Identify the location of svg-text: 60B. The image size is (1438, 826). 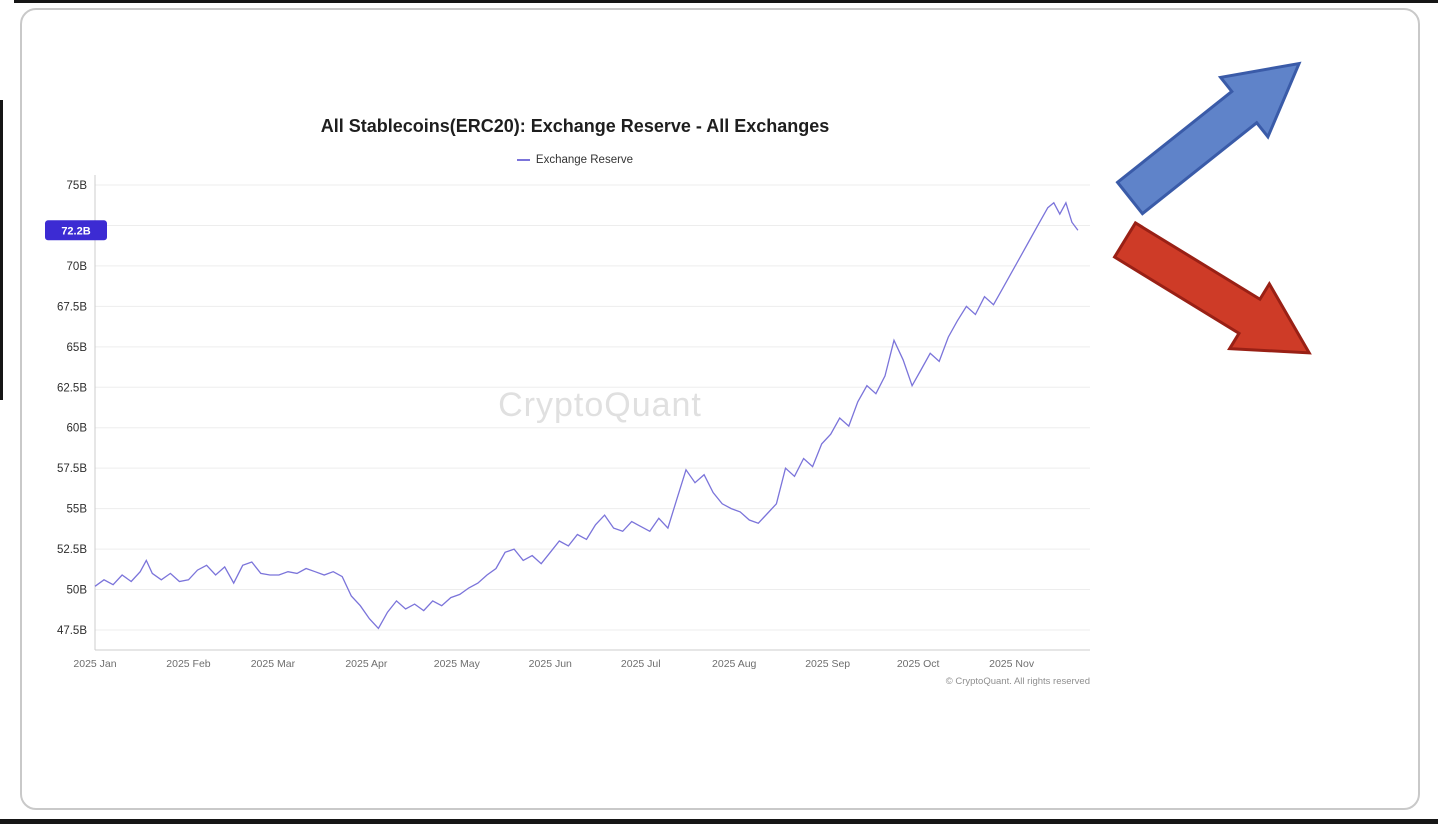
(77, 429).